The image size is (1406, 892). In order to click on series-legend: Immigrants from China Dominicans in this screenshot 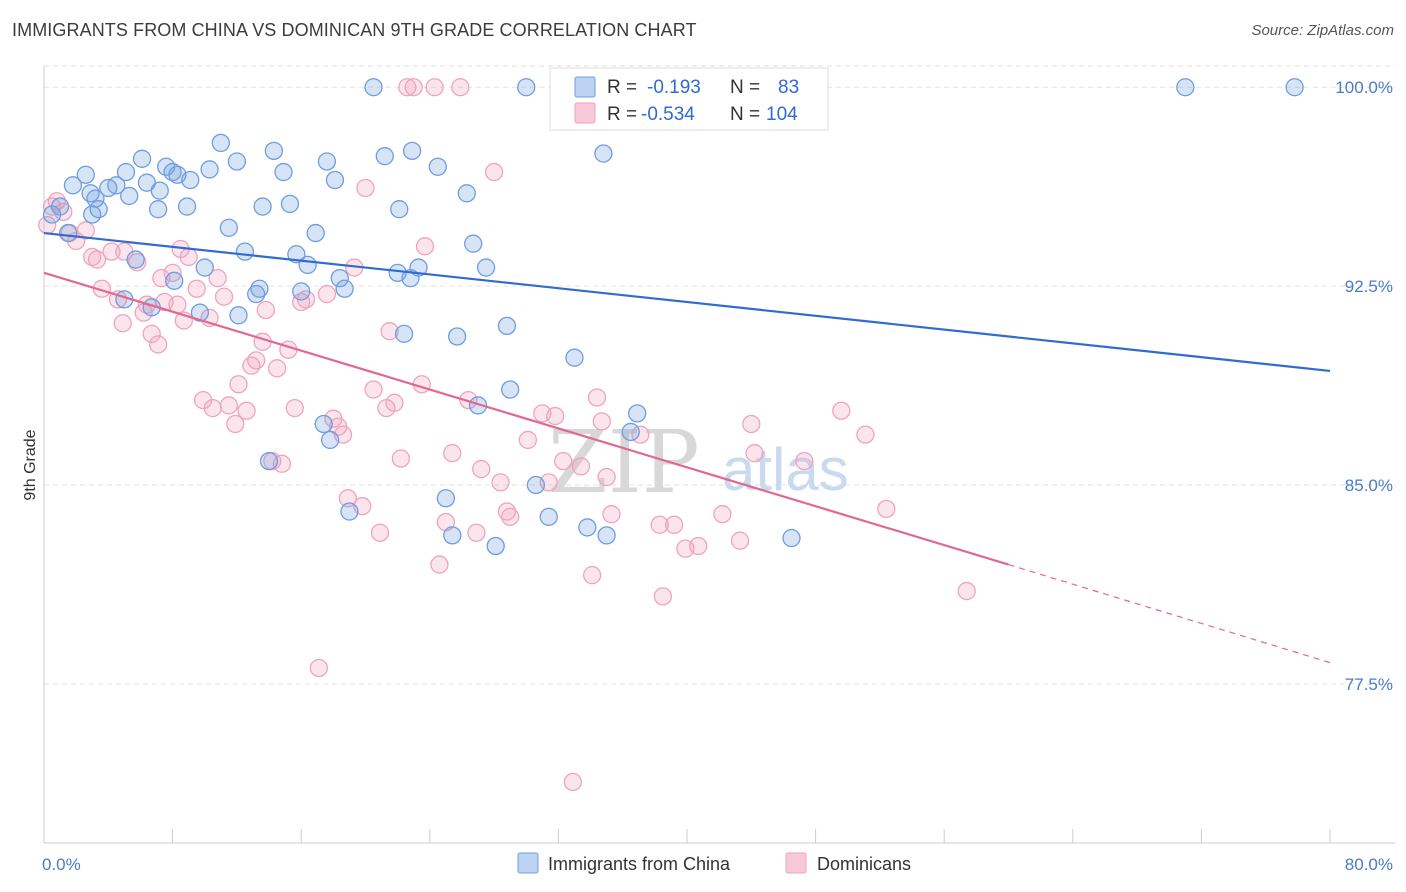, I will do `click(714, 863)`.